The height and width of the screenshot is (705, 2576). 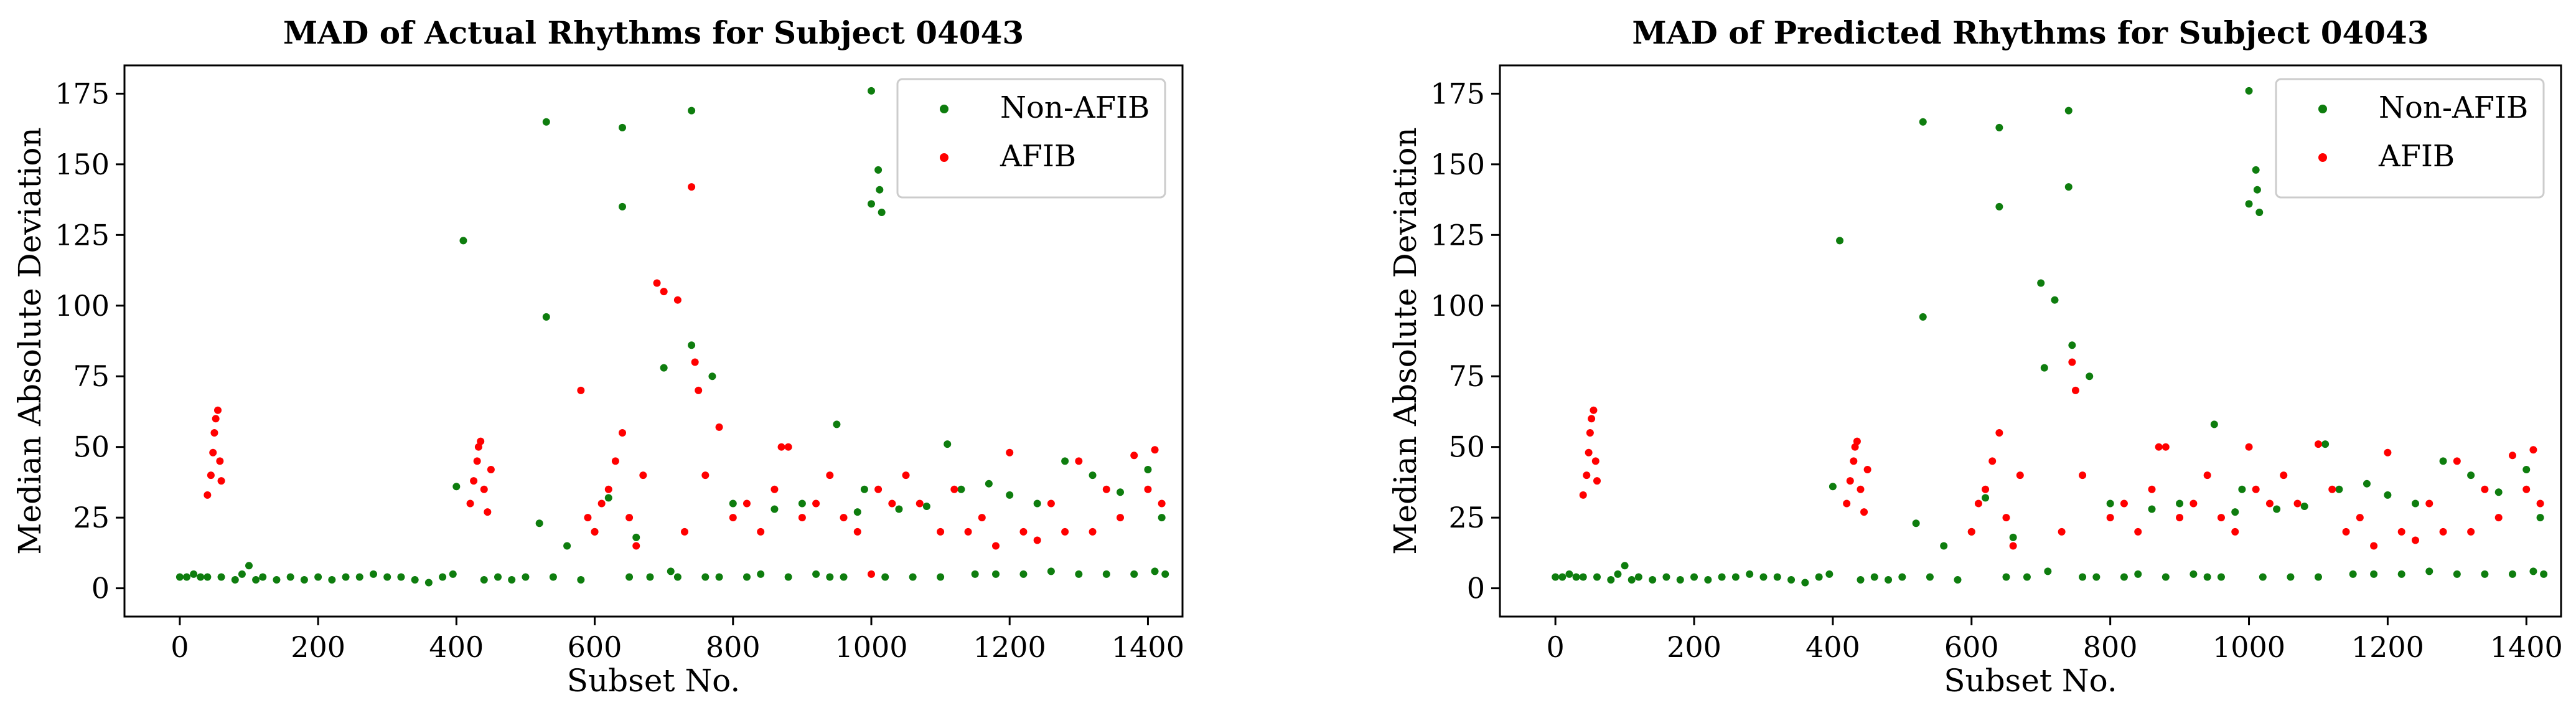 I want to click on chart-title: MAD of Actual Rhythms for Subject 04043, so click(x=653, y=32).